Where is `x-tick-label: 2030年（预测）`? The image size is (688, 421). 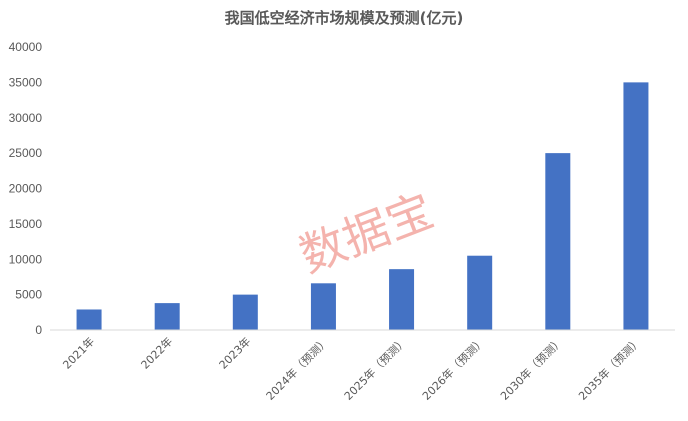
x-tick-label: 2030年（预测） is located at coordinates (531, 368).